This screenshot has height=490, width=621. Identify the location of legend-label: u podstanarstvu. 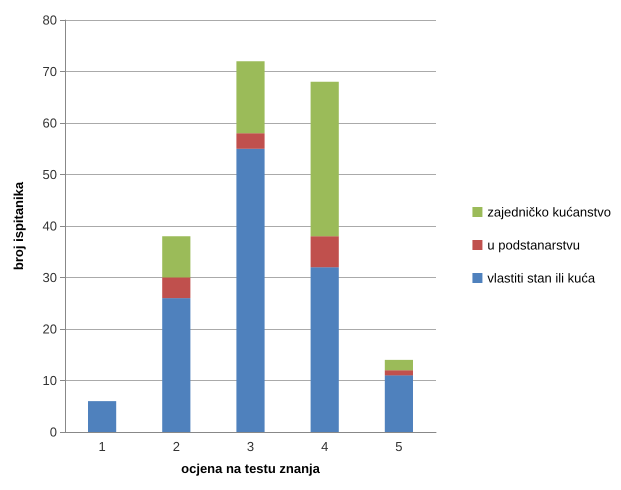
(533, 245).